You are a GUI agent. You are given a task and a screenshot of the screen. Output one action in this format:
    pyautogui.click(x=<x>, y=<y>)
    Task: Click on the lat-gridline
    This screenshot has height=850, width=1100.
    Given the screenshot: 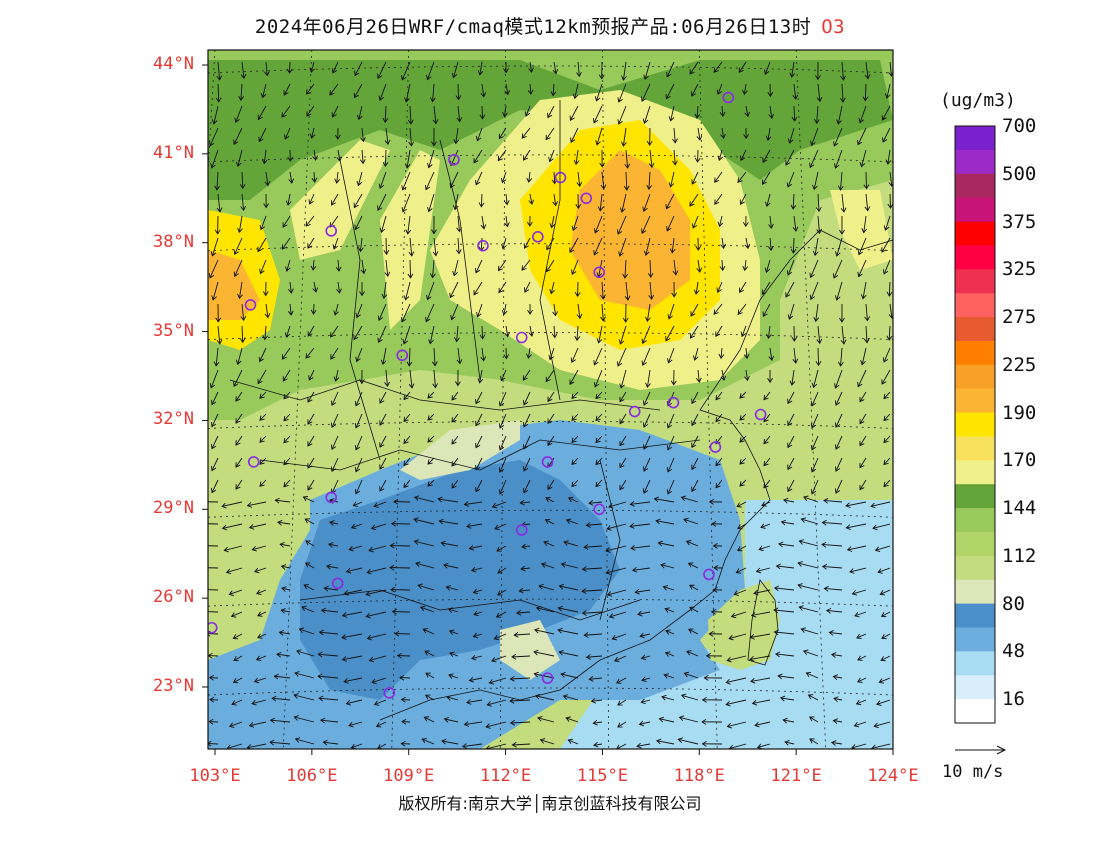 What is the action you would take?
    pyautogui.click(x=550, y=158)
    